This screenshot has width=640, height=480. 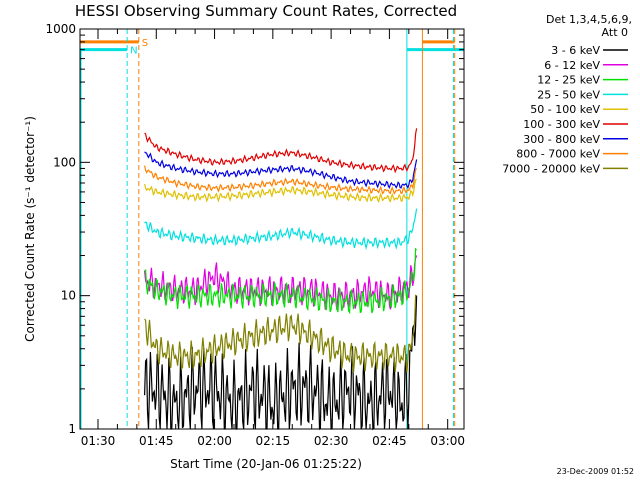 What do you see at coordinates (72, 429) in the screenshot?
I see `y-tick-label: 1` at bounding box center [72, 429].